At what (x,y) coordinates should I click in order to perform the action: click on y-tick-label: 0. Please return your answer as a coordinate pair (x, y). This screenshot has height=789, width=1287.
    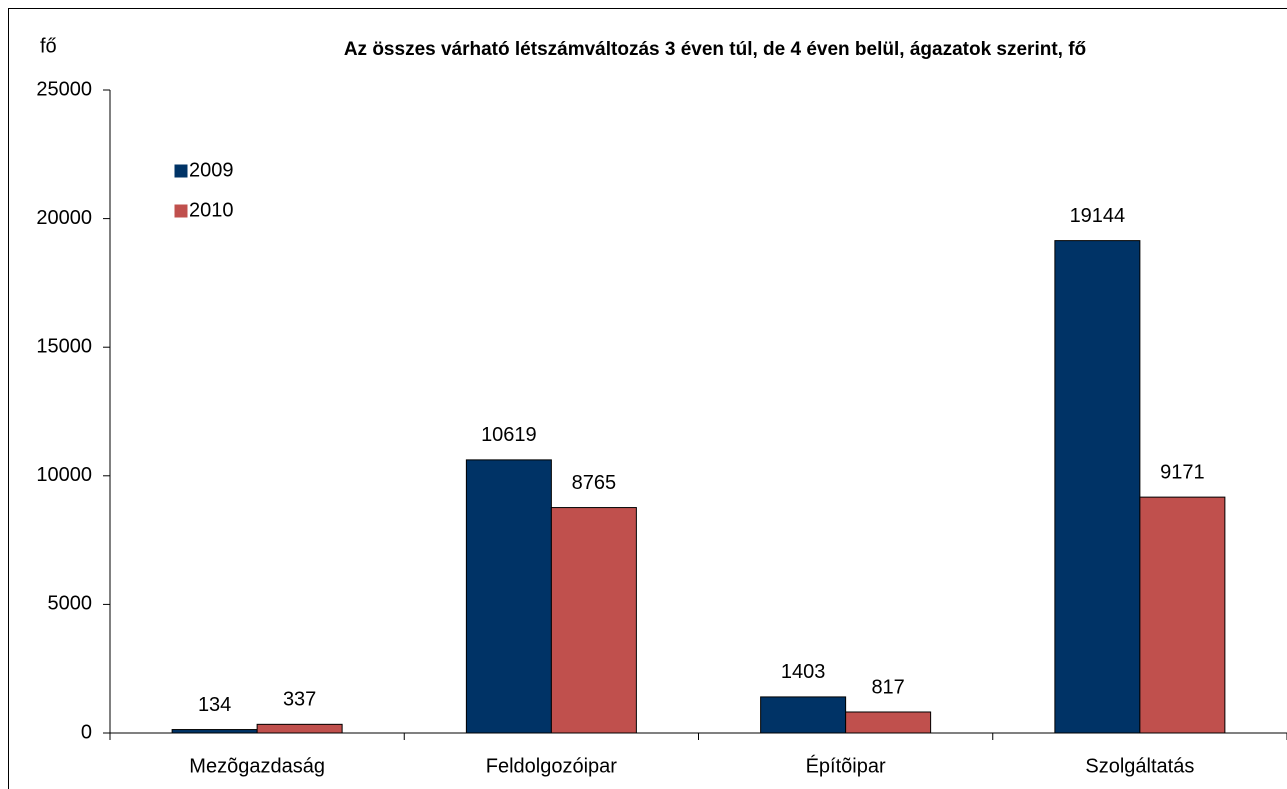
    Looking at the image, I should click on (86, 732).